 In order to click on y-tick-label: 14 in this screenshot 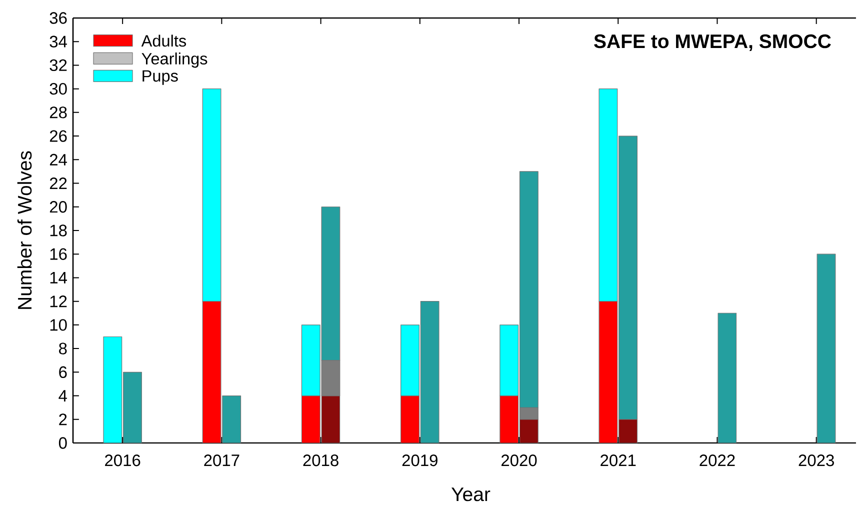, I will do `click(58, 278)`.